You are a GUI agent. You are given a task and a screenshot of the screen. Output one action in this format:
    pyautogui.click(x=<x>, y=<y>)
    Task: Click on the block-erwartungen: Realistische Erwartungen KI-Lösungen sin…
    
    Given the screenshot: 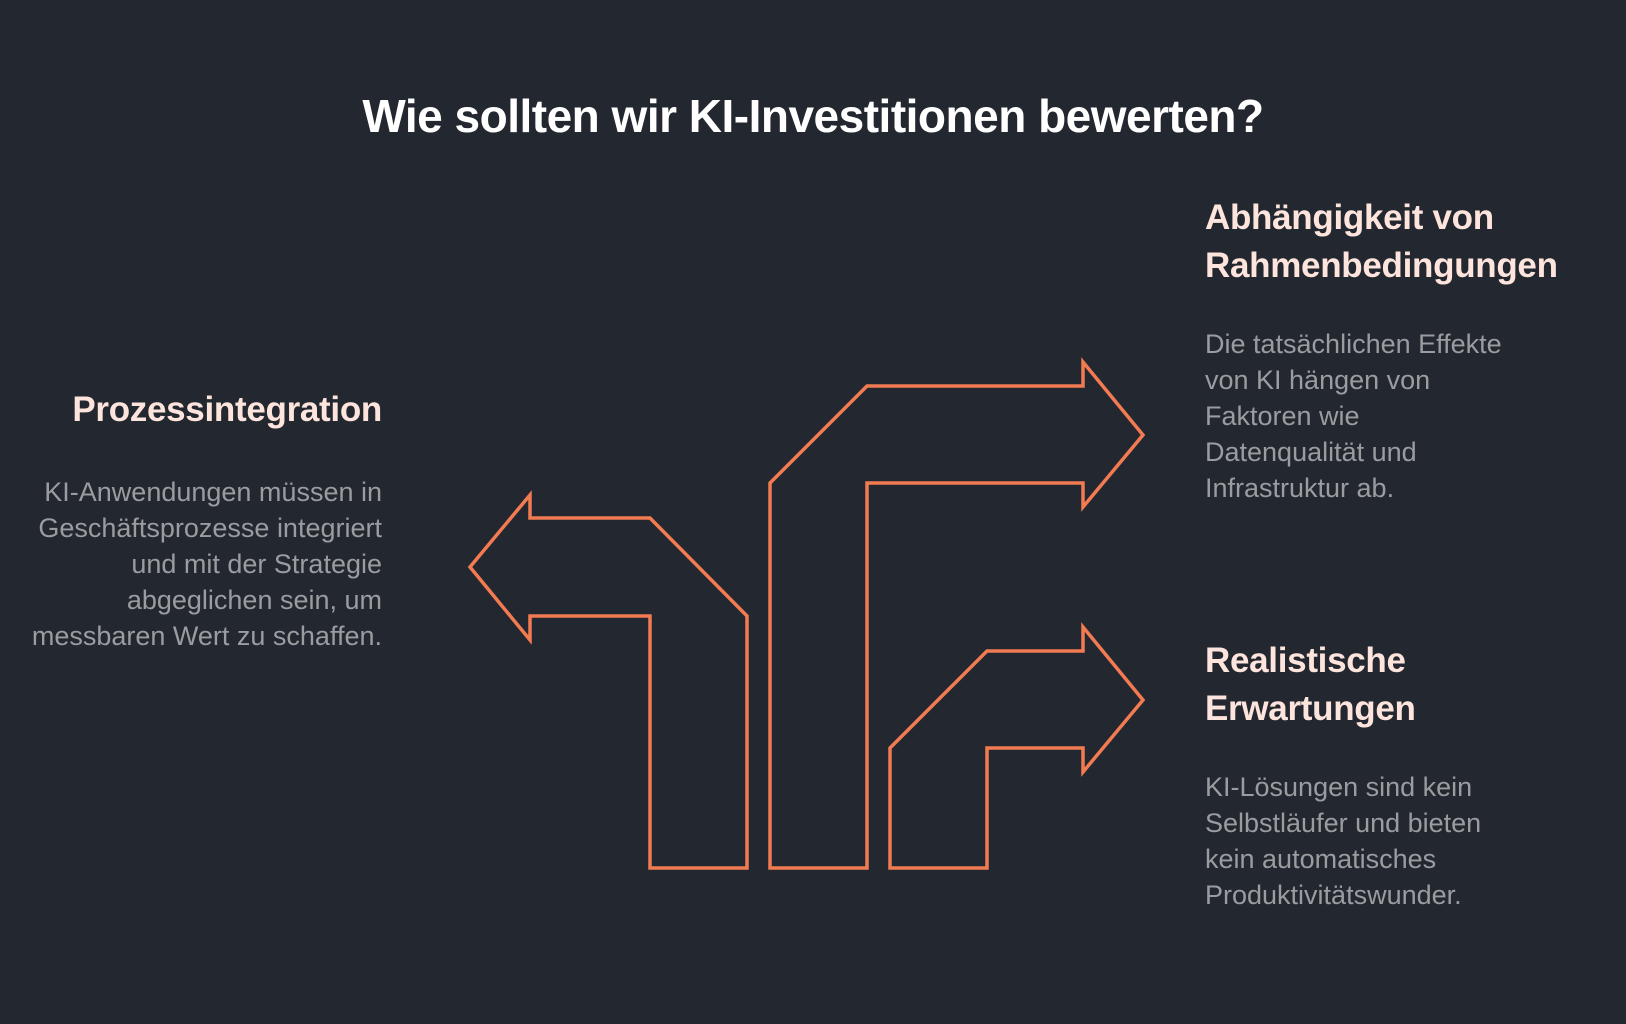 What is the action you would take?
    pyautogui.click(x=1405, y=775)
    